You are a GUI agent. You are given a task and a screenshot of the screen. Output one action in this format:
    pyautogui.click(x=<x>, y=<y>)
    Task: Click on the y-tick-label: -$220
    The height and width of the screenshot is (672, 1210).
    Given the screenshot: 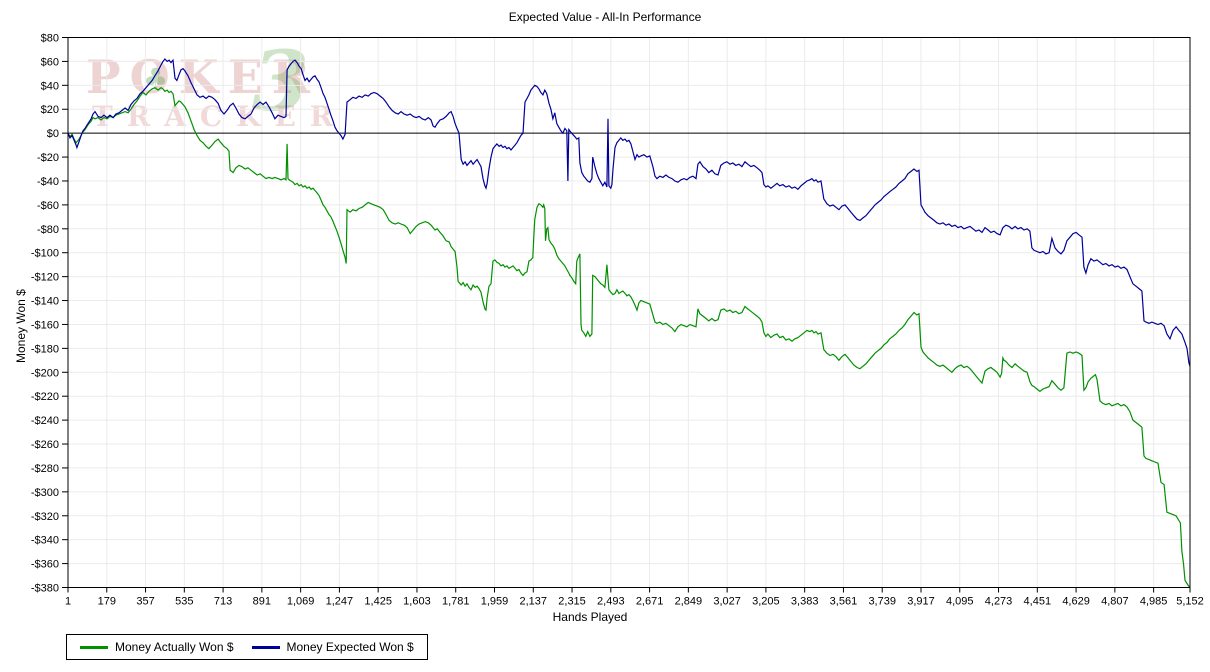 What is the action you would take?
    pyautogui.click(x=45, y=397)
    